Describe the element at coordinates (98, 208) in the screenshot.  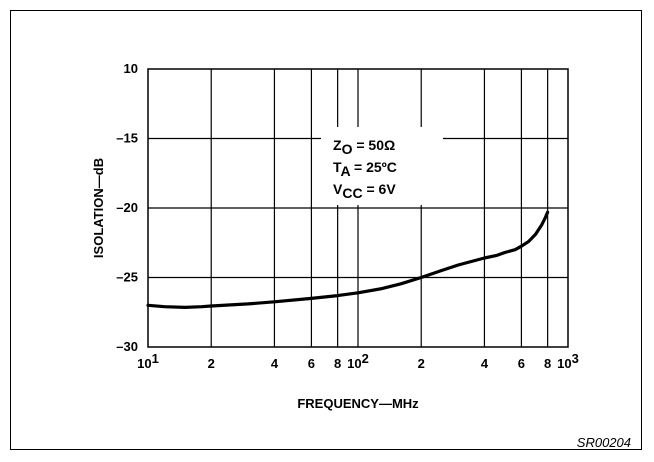
I see `y-axis-label: ISOLATION—dB` at that location.